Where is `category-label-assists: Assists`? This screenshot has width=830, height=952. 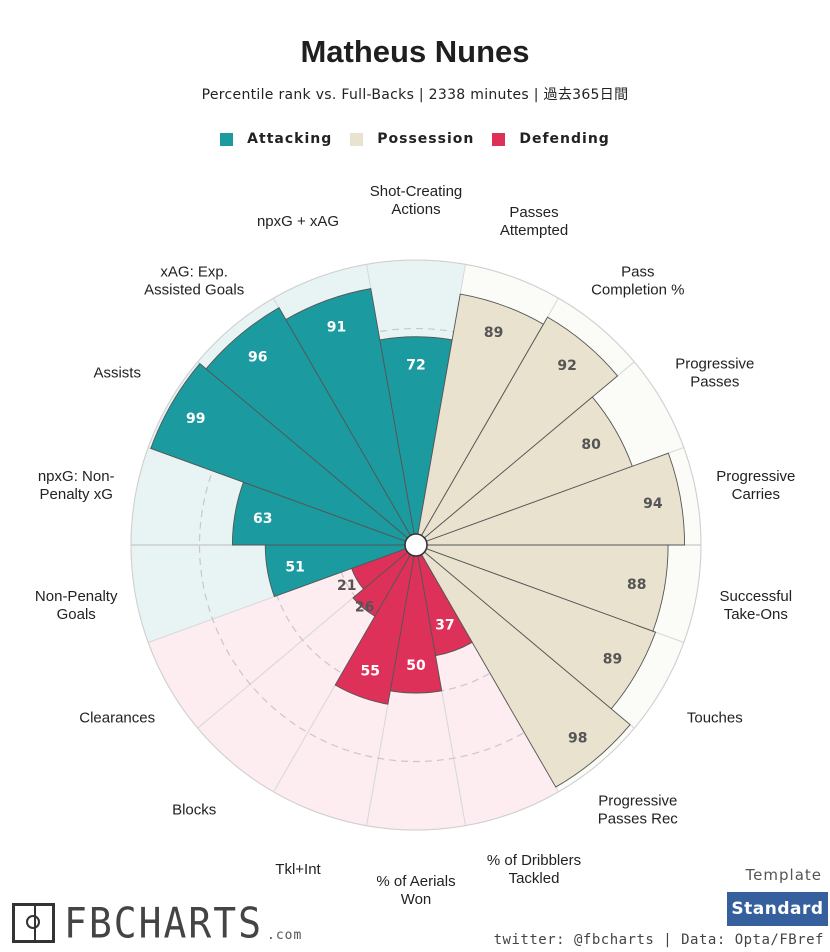 category-label-assists: Assists is located at coordinates (117, 373).